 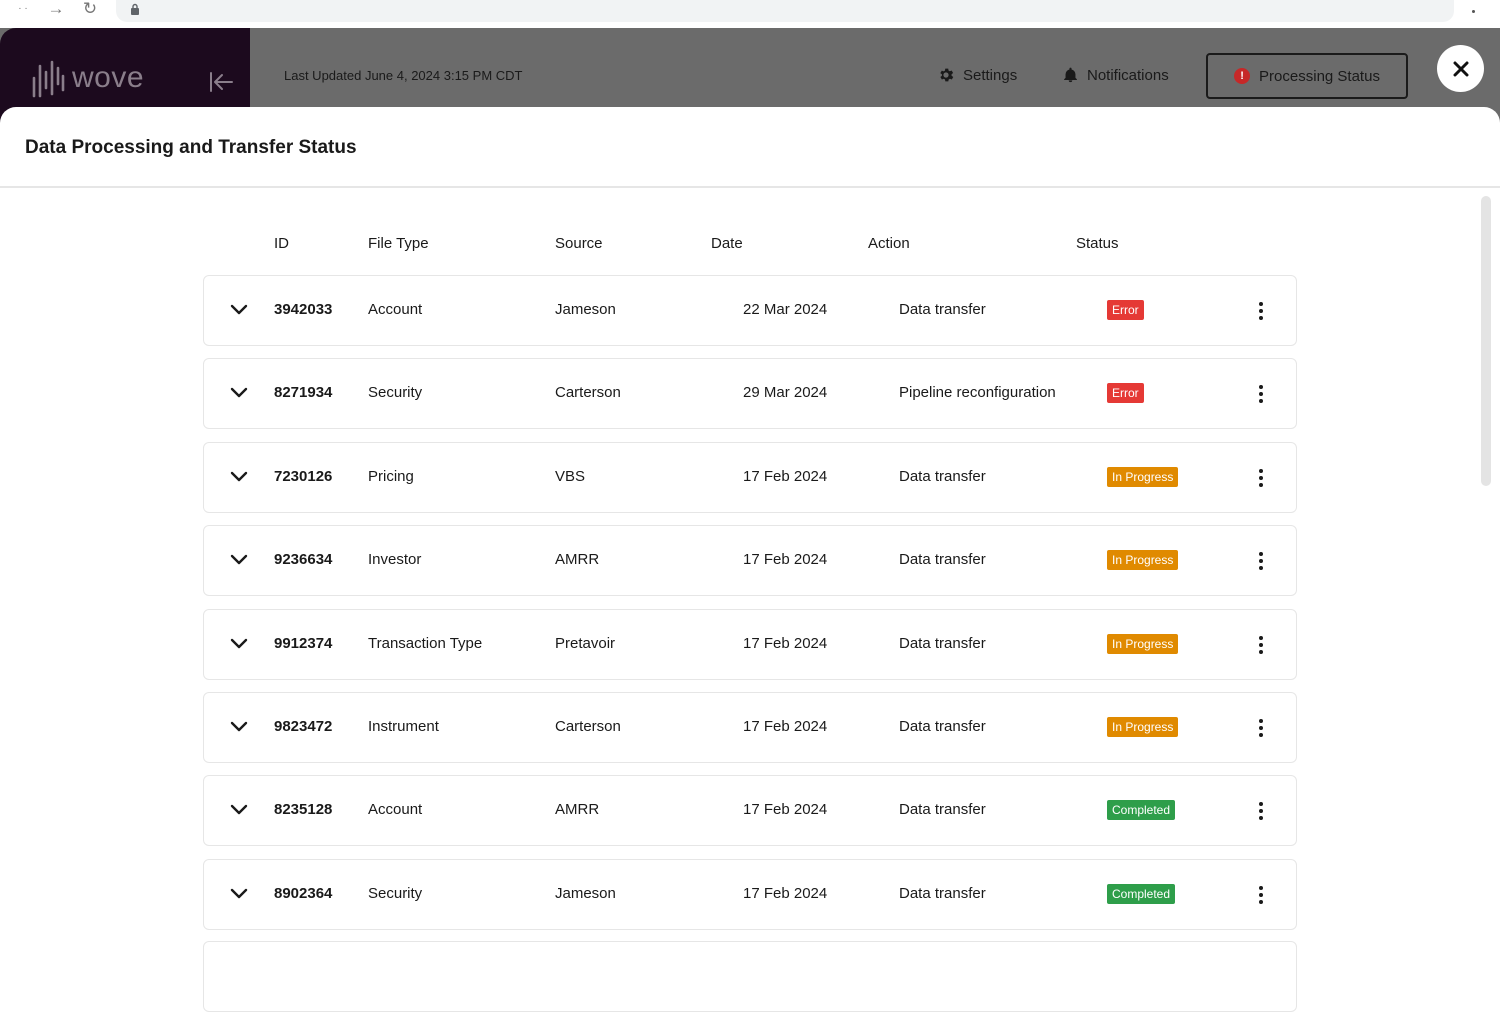 What do you see at coordinates (23, 8) in the screenshot?
I see `back-icon: · ·` at bounding box center [23, 8].